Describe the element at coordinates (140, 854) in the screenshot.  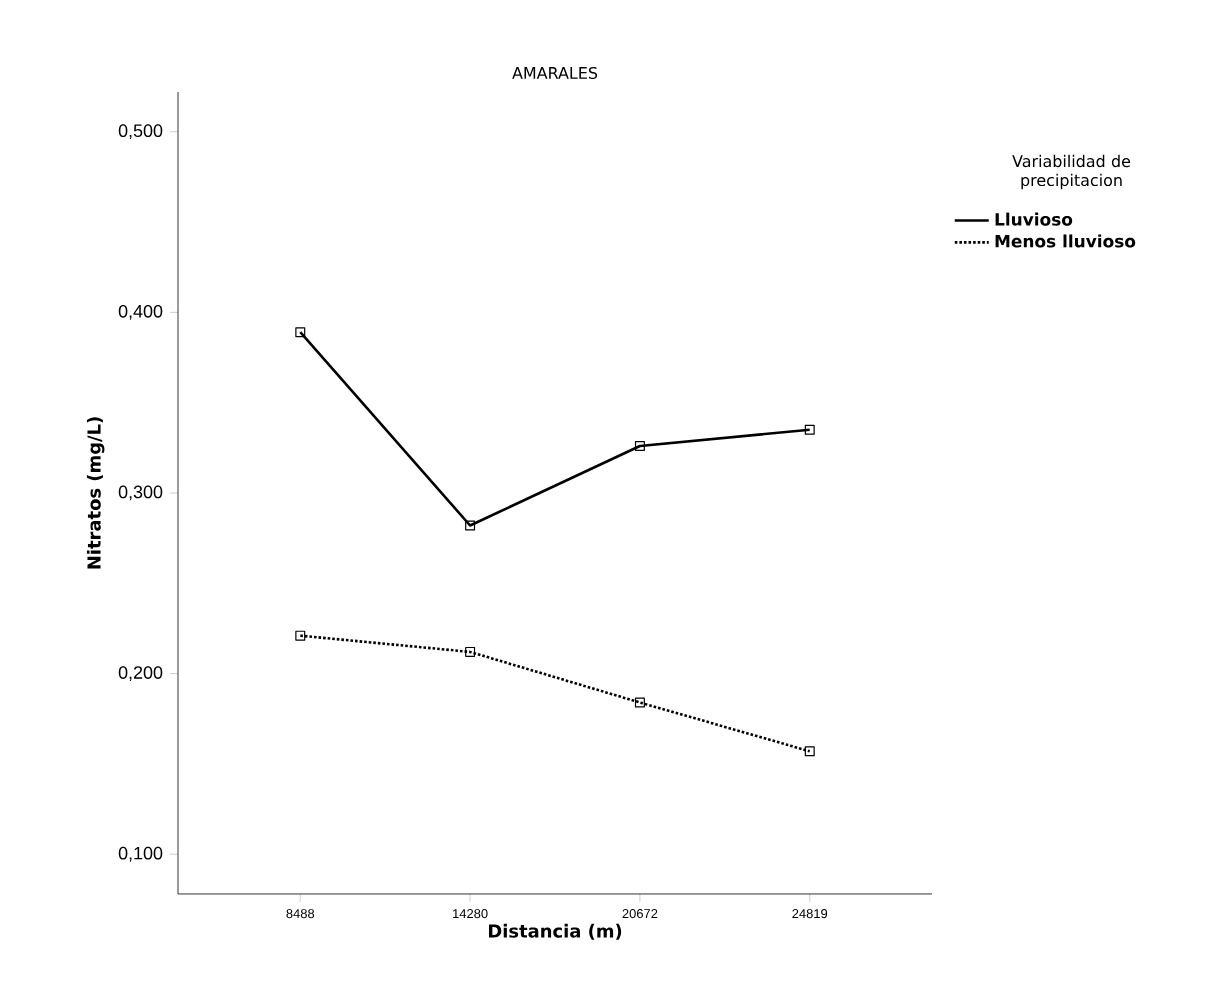
I see `y-tick-label: 0,100` at that location.